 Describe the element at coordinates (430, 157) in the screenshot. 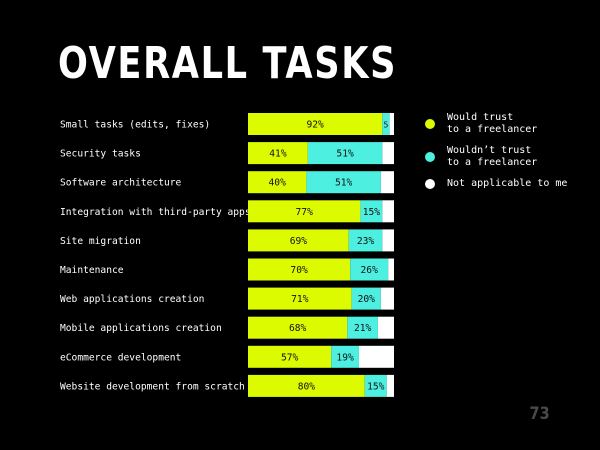

I see `legend-dot-wouldnt-trust` at that location.